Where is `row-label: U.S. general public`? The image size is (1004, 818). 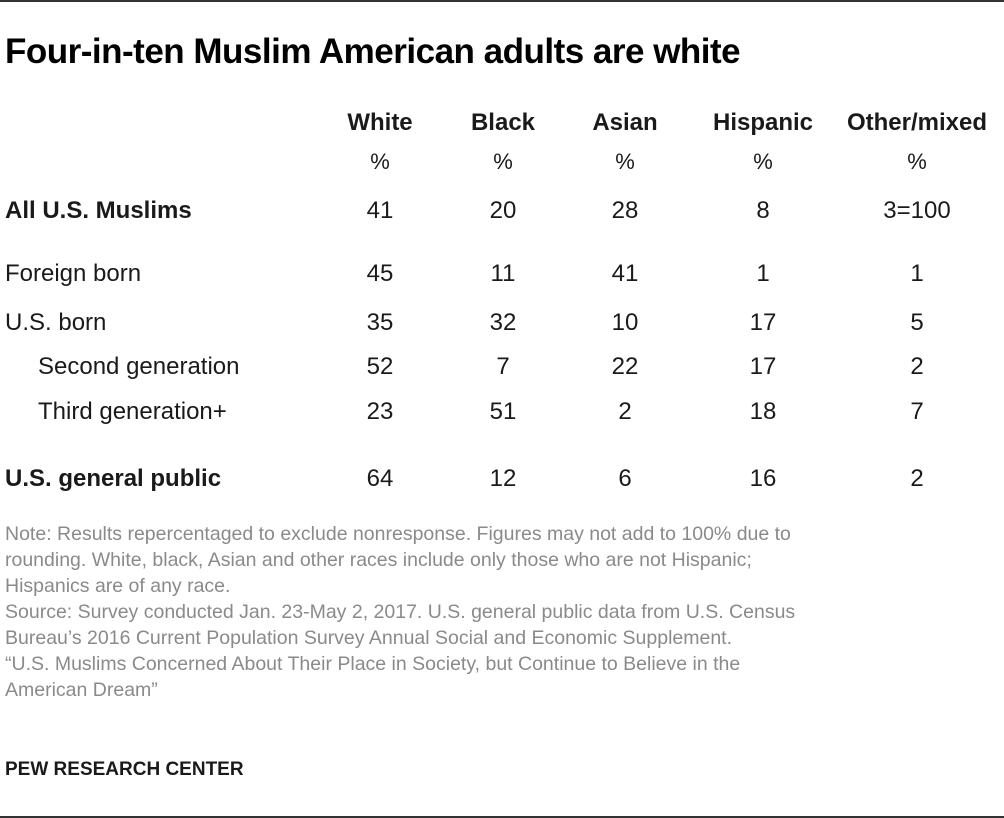
row-label: U.S. general public is located at coordinates (113, 478).